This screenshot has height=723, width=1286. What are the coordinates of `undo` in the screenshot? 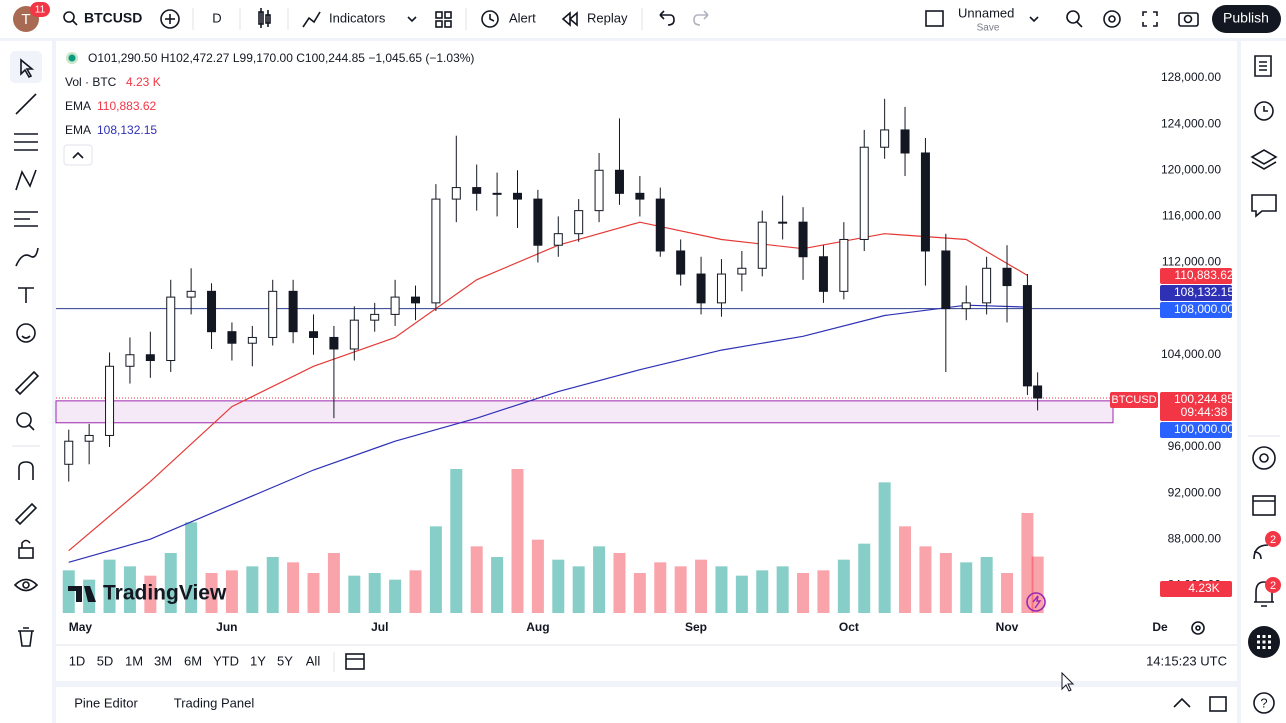 It's located at (667, 18).